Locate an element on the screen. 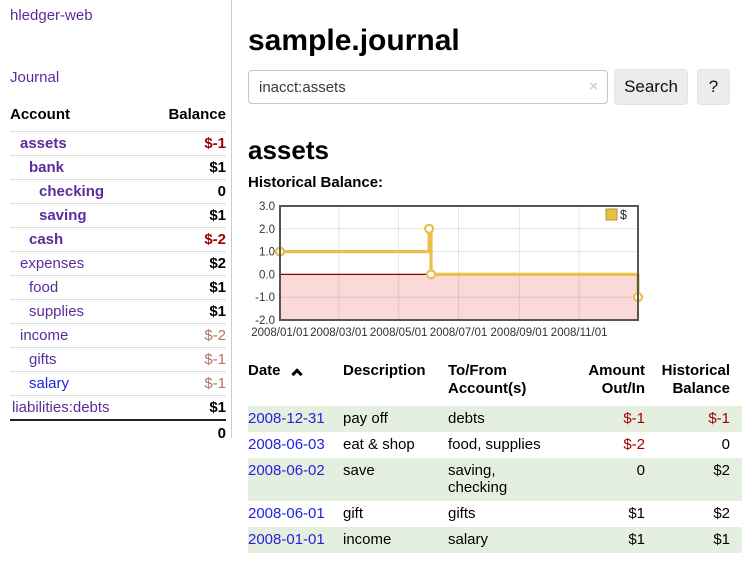  transaction-balance: 0 is located at coordinates (725, 444).